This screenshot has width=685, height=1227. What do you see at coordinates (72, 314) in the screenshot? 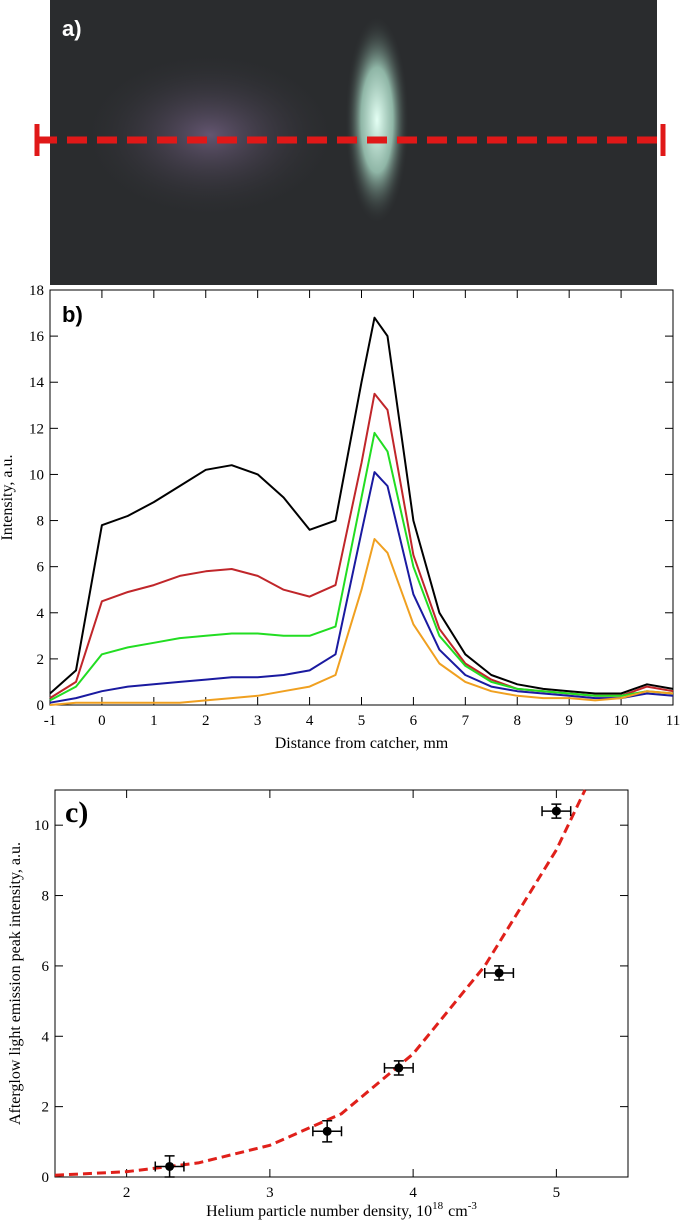
I see `panel-label: b)` at bounding box center [72, 314].